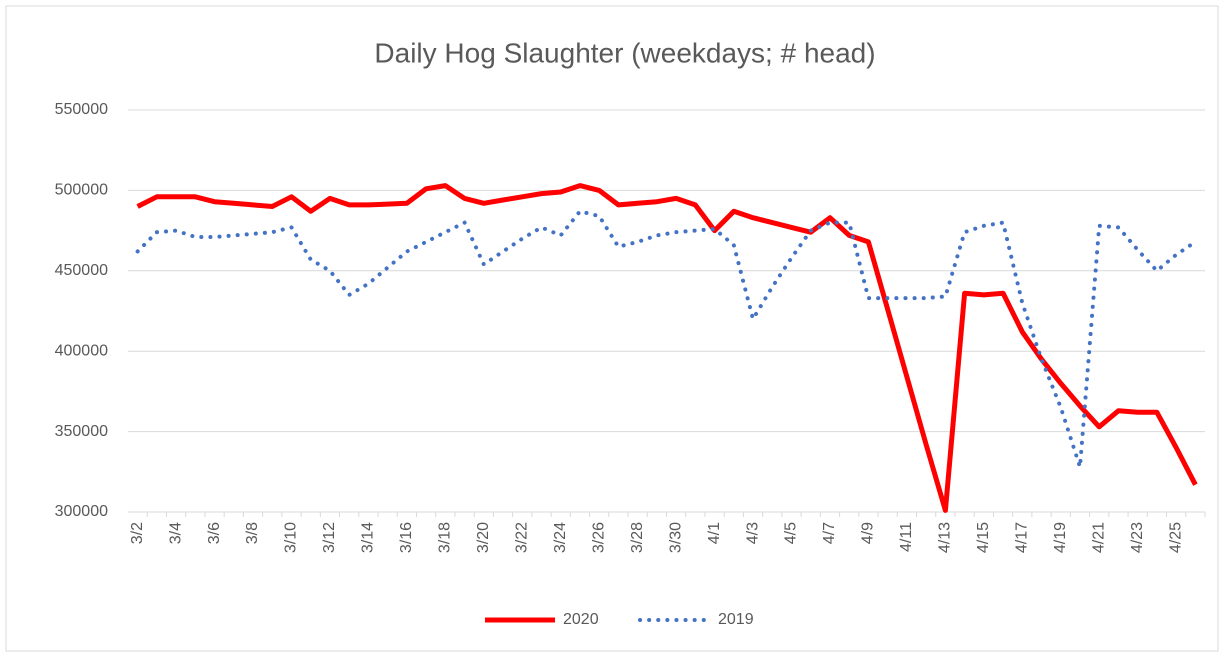  I want to click on y-tick-label: 400000, so click(81, 350).